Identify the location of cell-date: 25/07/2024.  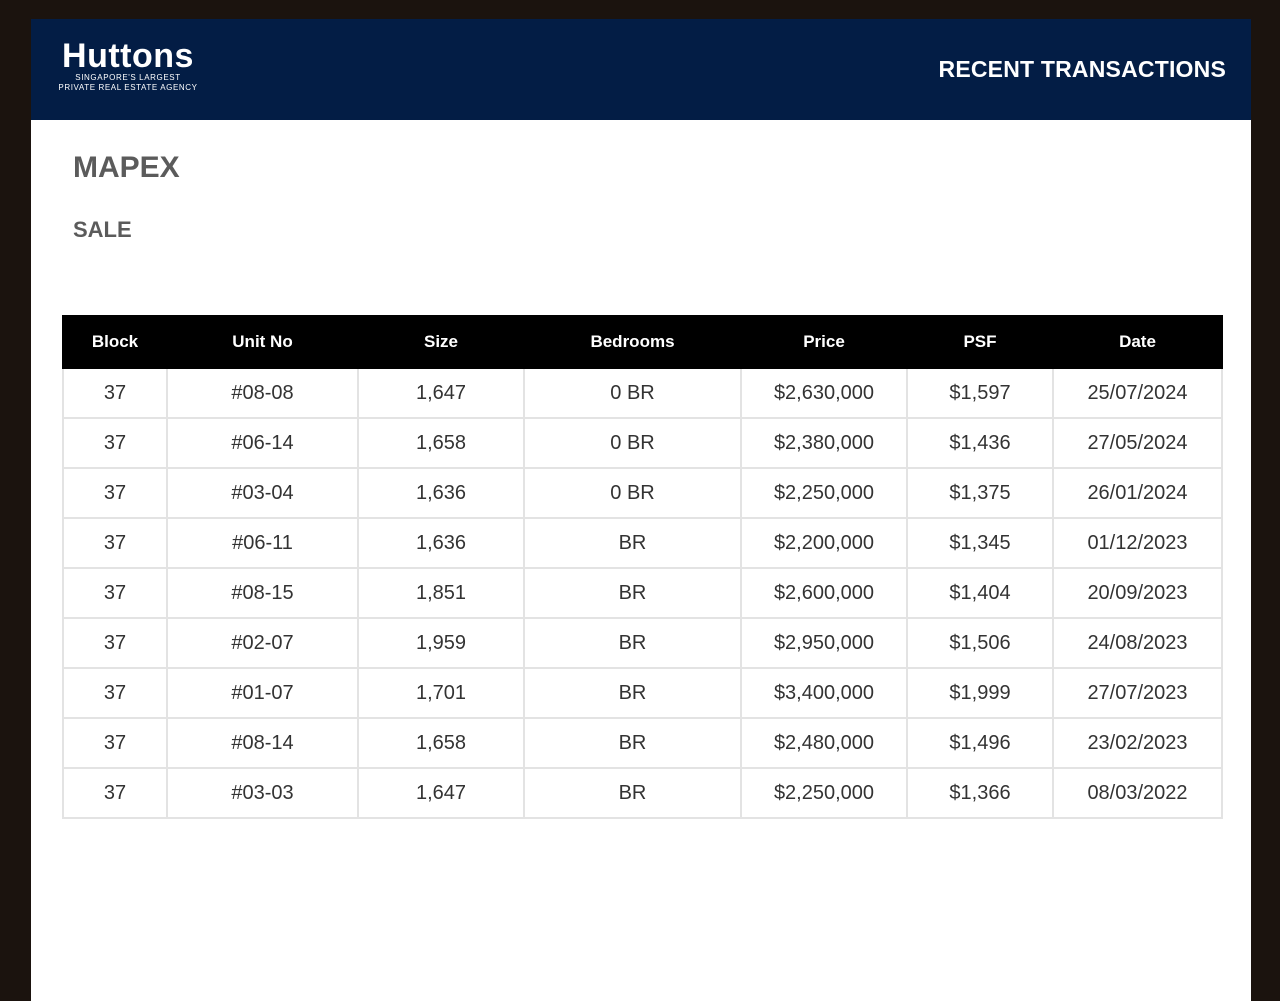
(1137, 393).